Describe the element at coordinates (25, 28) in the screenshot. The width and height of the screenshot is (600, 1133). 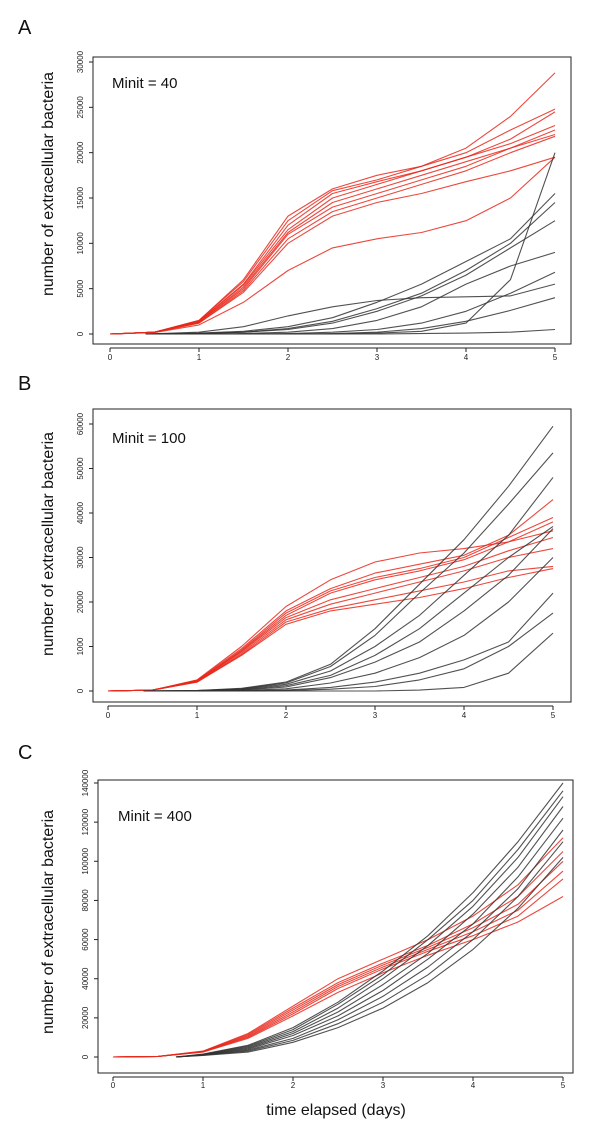
I see `panel-letter-a: A` at that location.